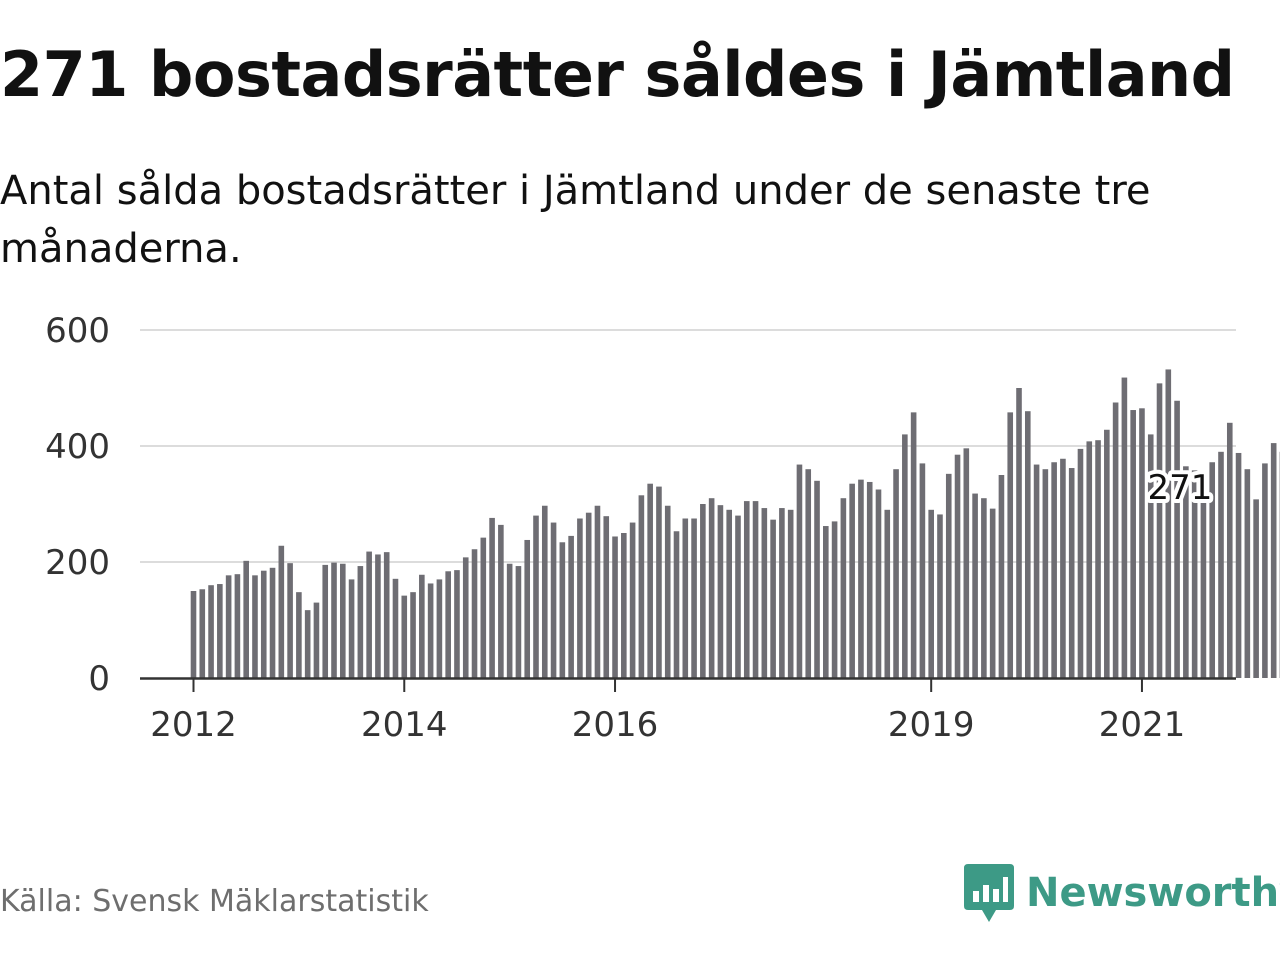  I want to click on x-tick-label: 2021, so click(1142, 725).